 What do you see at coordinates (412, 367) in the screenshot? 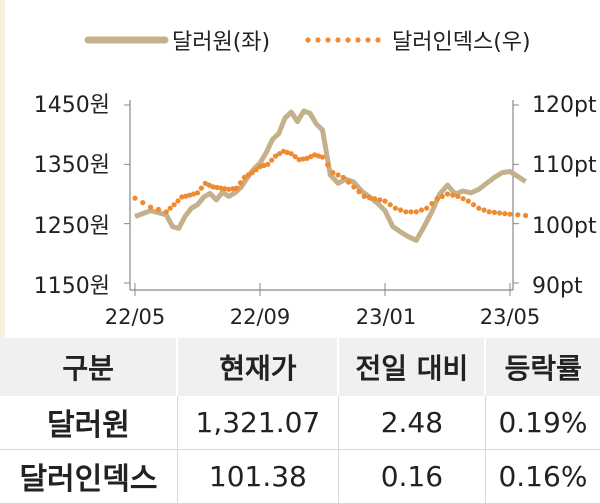
I see `column-header: 전일 대비` at bounding box center [412, 367].